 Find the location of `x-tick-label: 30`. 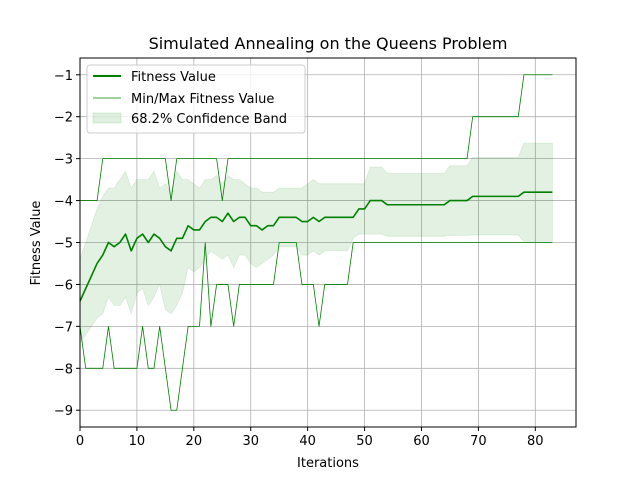

x-tick-label: 30 is located at coordinates (250, 441).